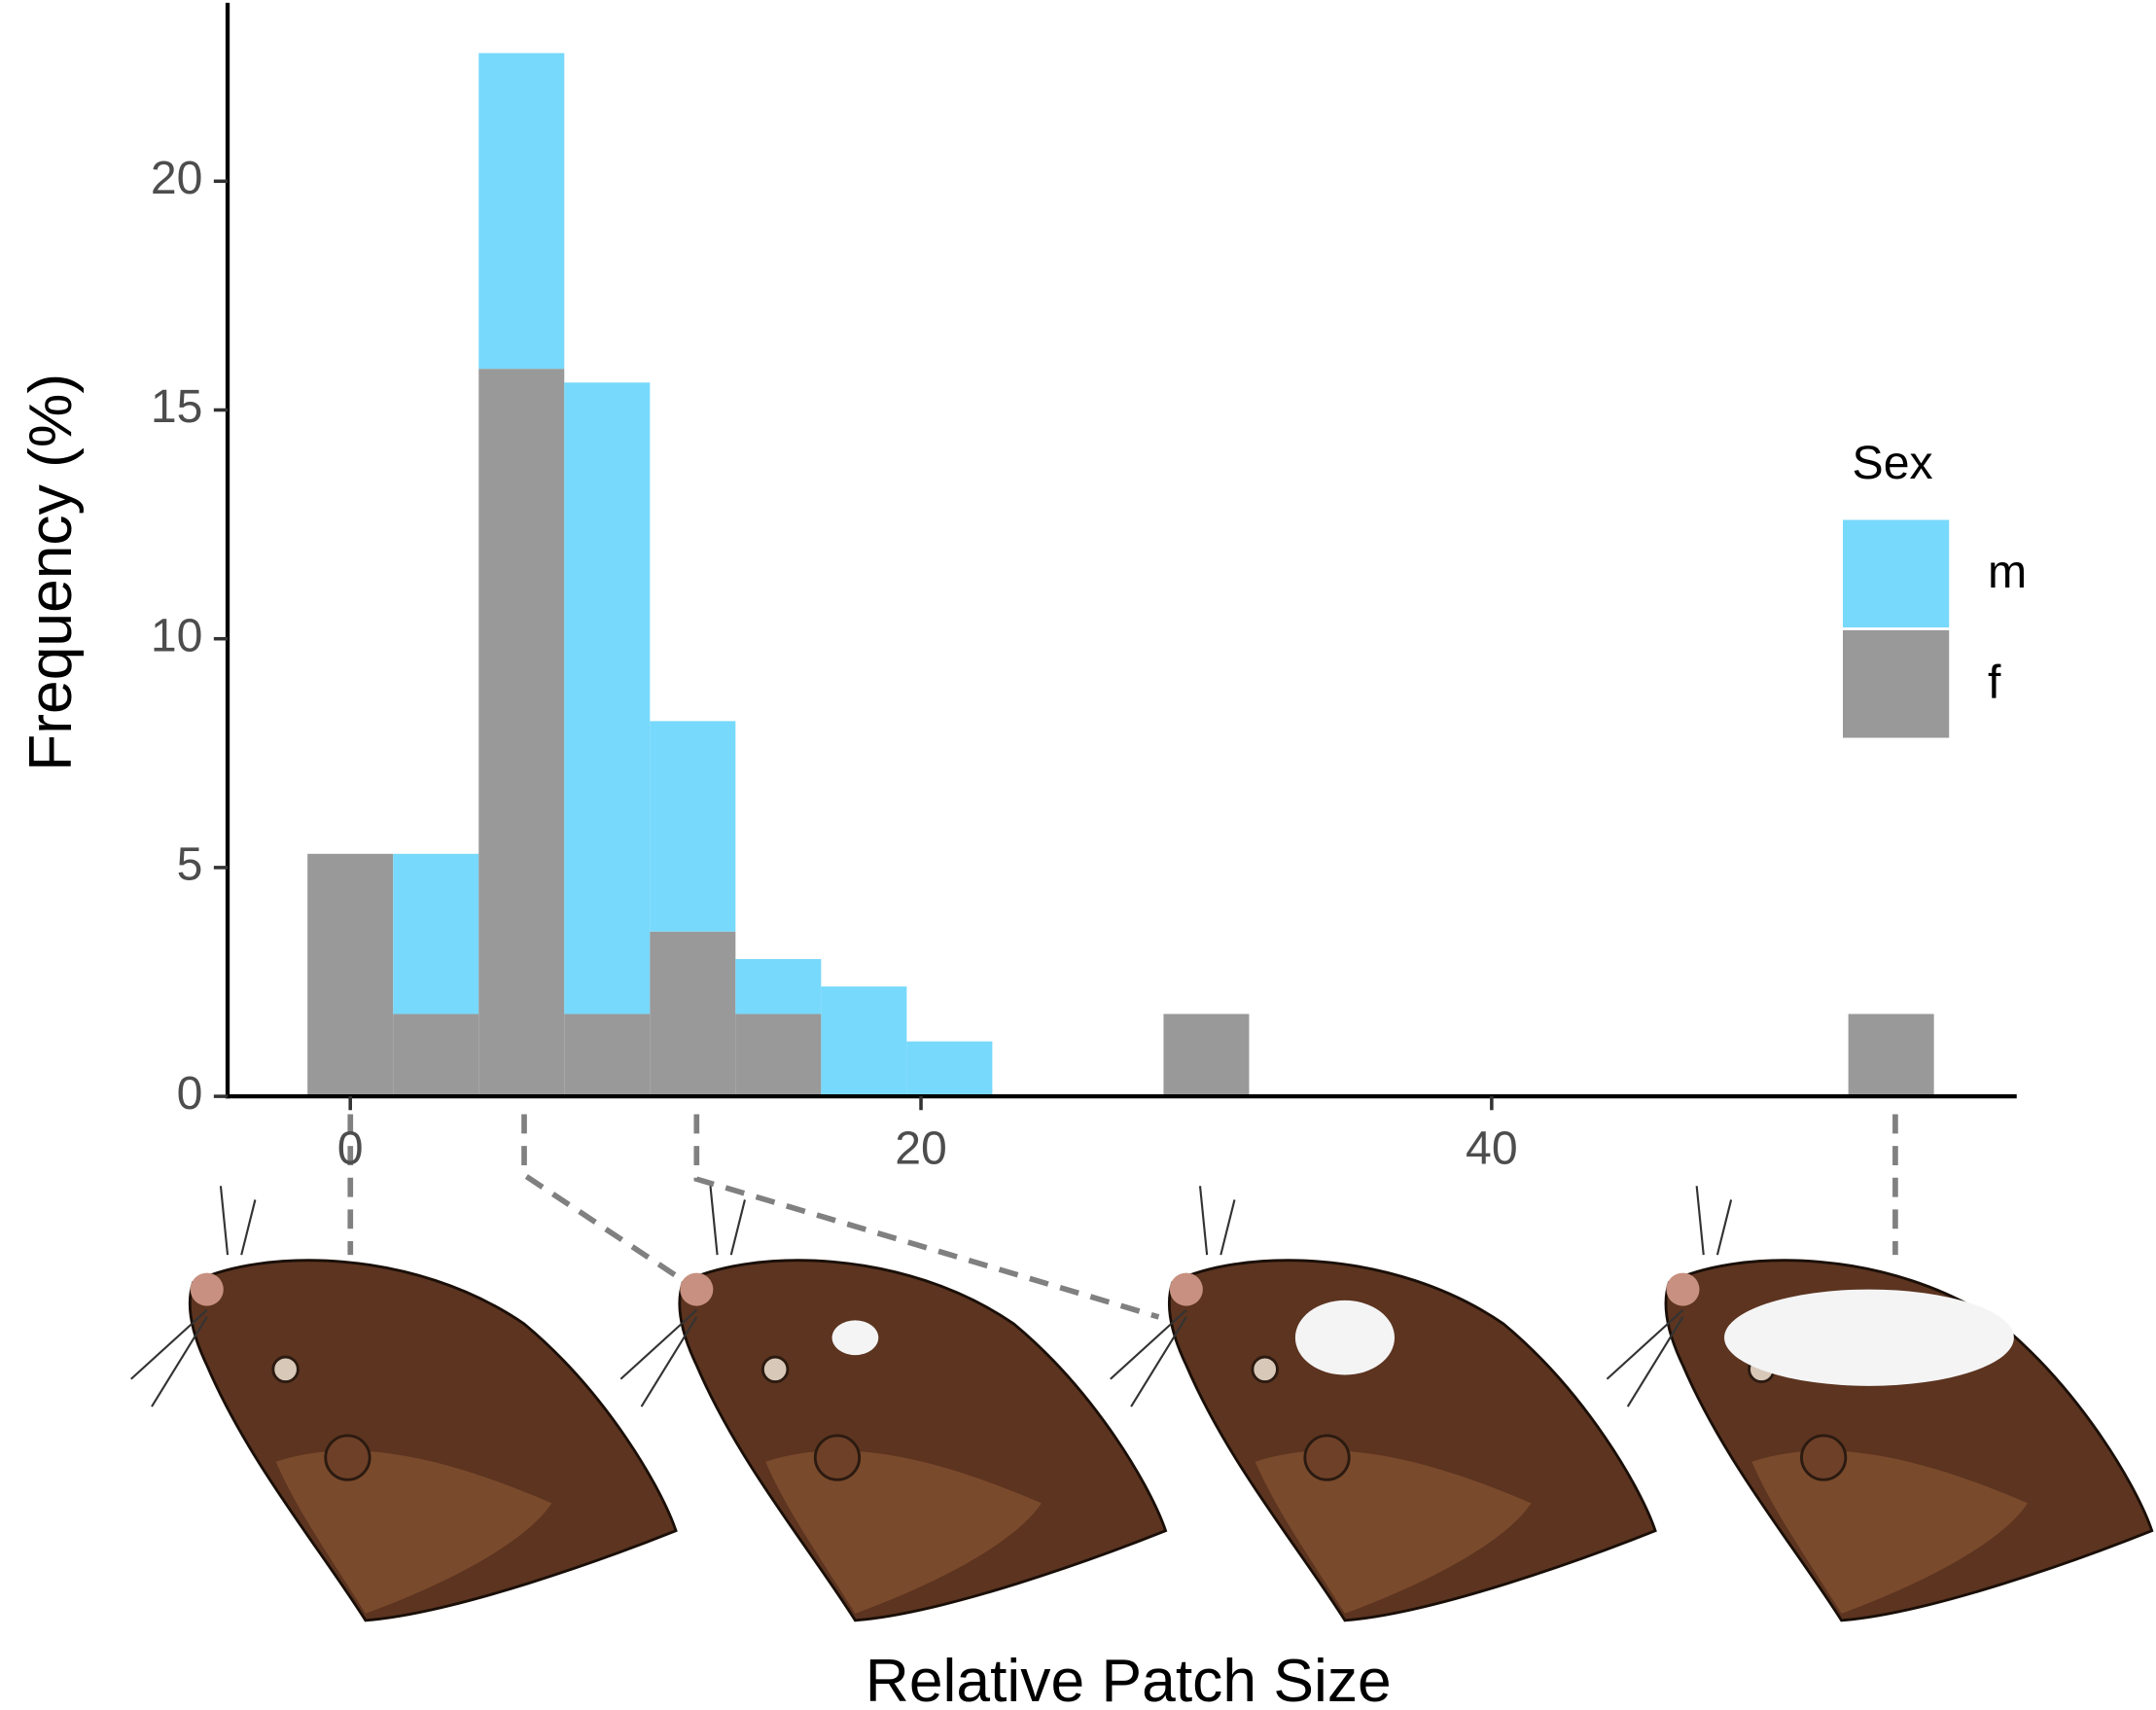 Image resolution: width=2156 pixels, height=1710 pixels. I want to click on connectors, so click(1122, 1217).